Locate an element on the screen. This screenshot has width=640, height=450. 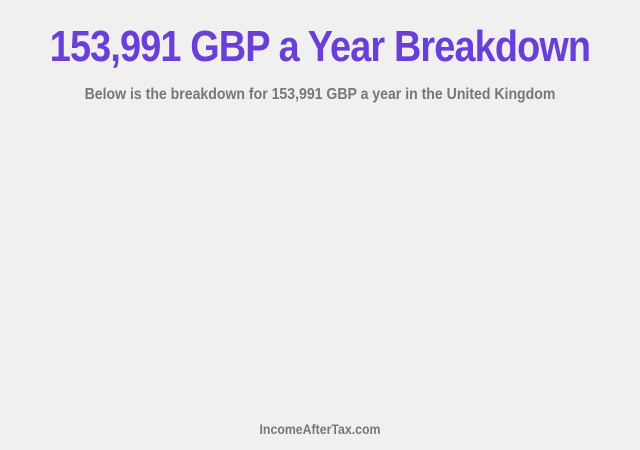
page-title: 153,991 GBP a Year Breakdown is located at coordinates (320, 46).